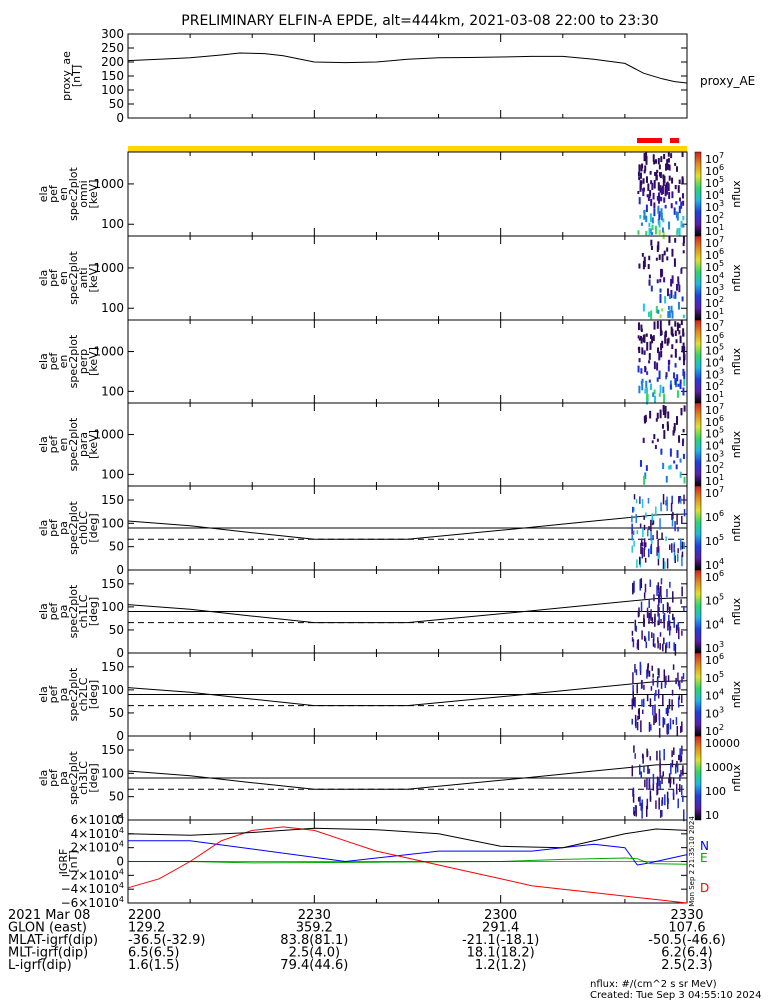 This screenshot has width=775, height=1000. Describe the element at coordinates (108, 435) in the screenshot. I see `y-tick-label: 1000` at that location.